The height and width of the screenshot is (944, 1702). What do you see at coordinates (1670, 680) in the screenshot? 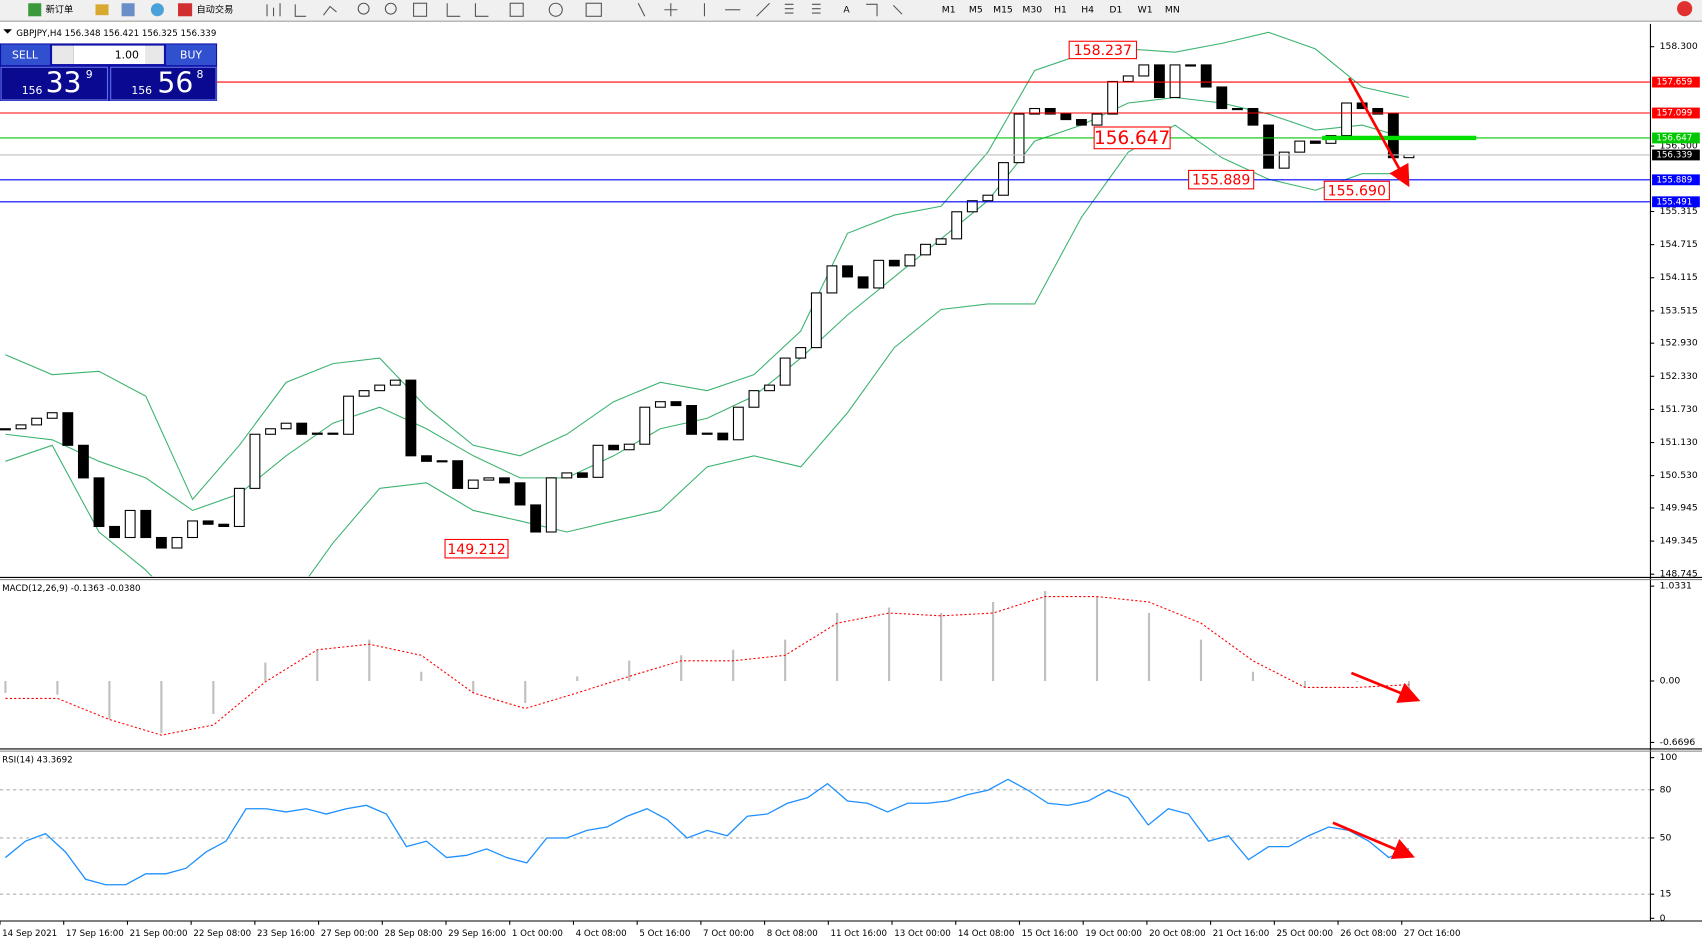
I see `y-tick-label: 0.00` at bounding box center [1670, 680].